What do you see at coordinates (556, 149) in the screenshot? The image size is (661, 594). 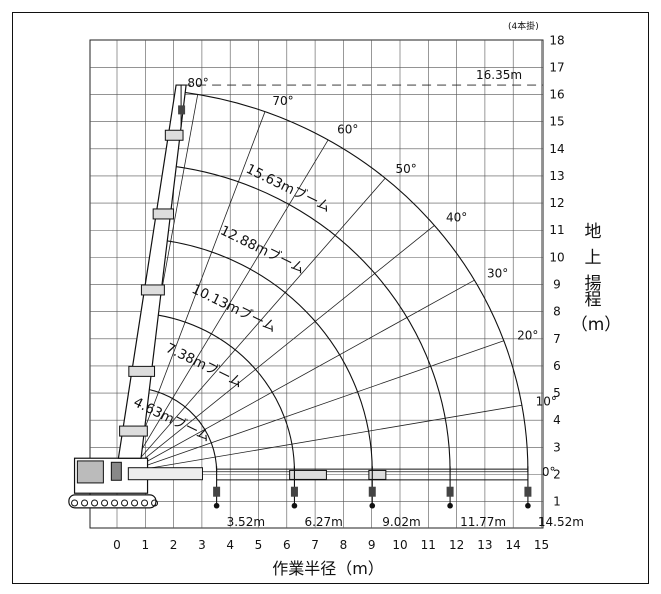 I see `y-tick-label: 14` at bounding box center [556, 149].